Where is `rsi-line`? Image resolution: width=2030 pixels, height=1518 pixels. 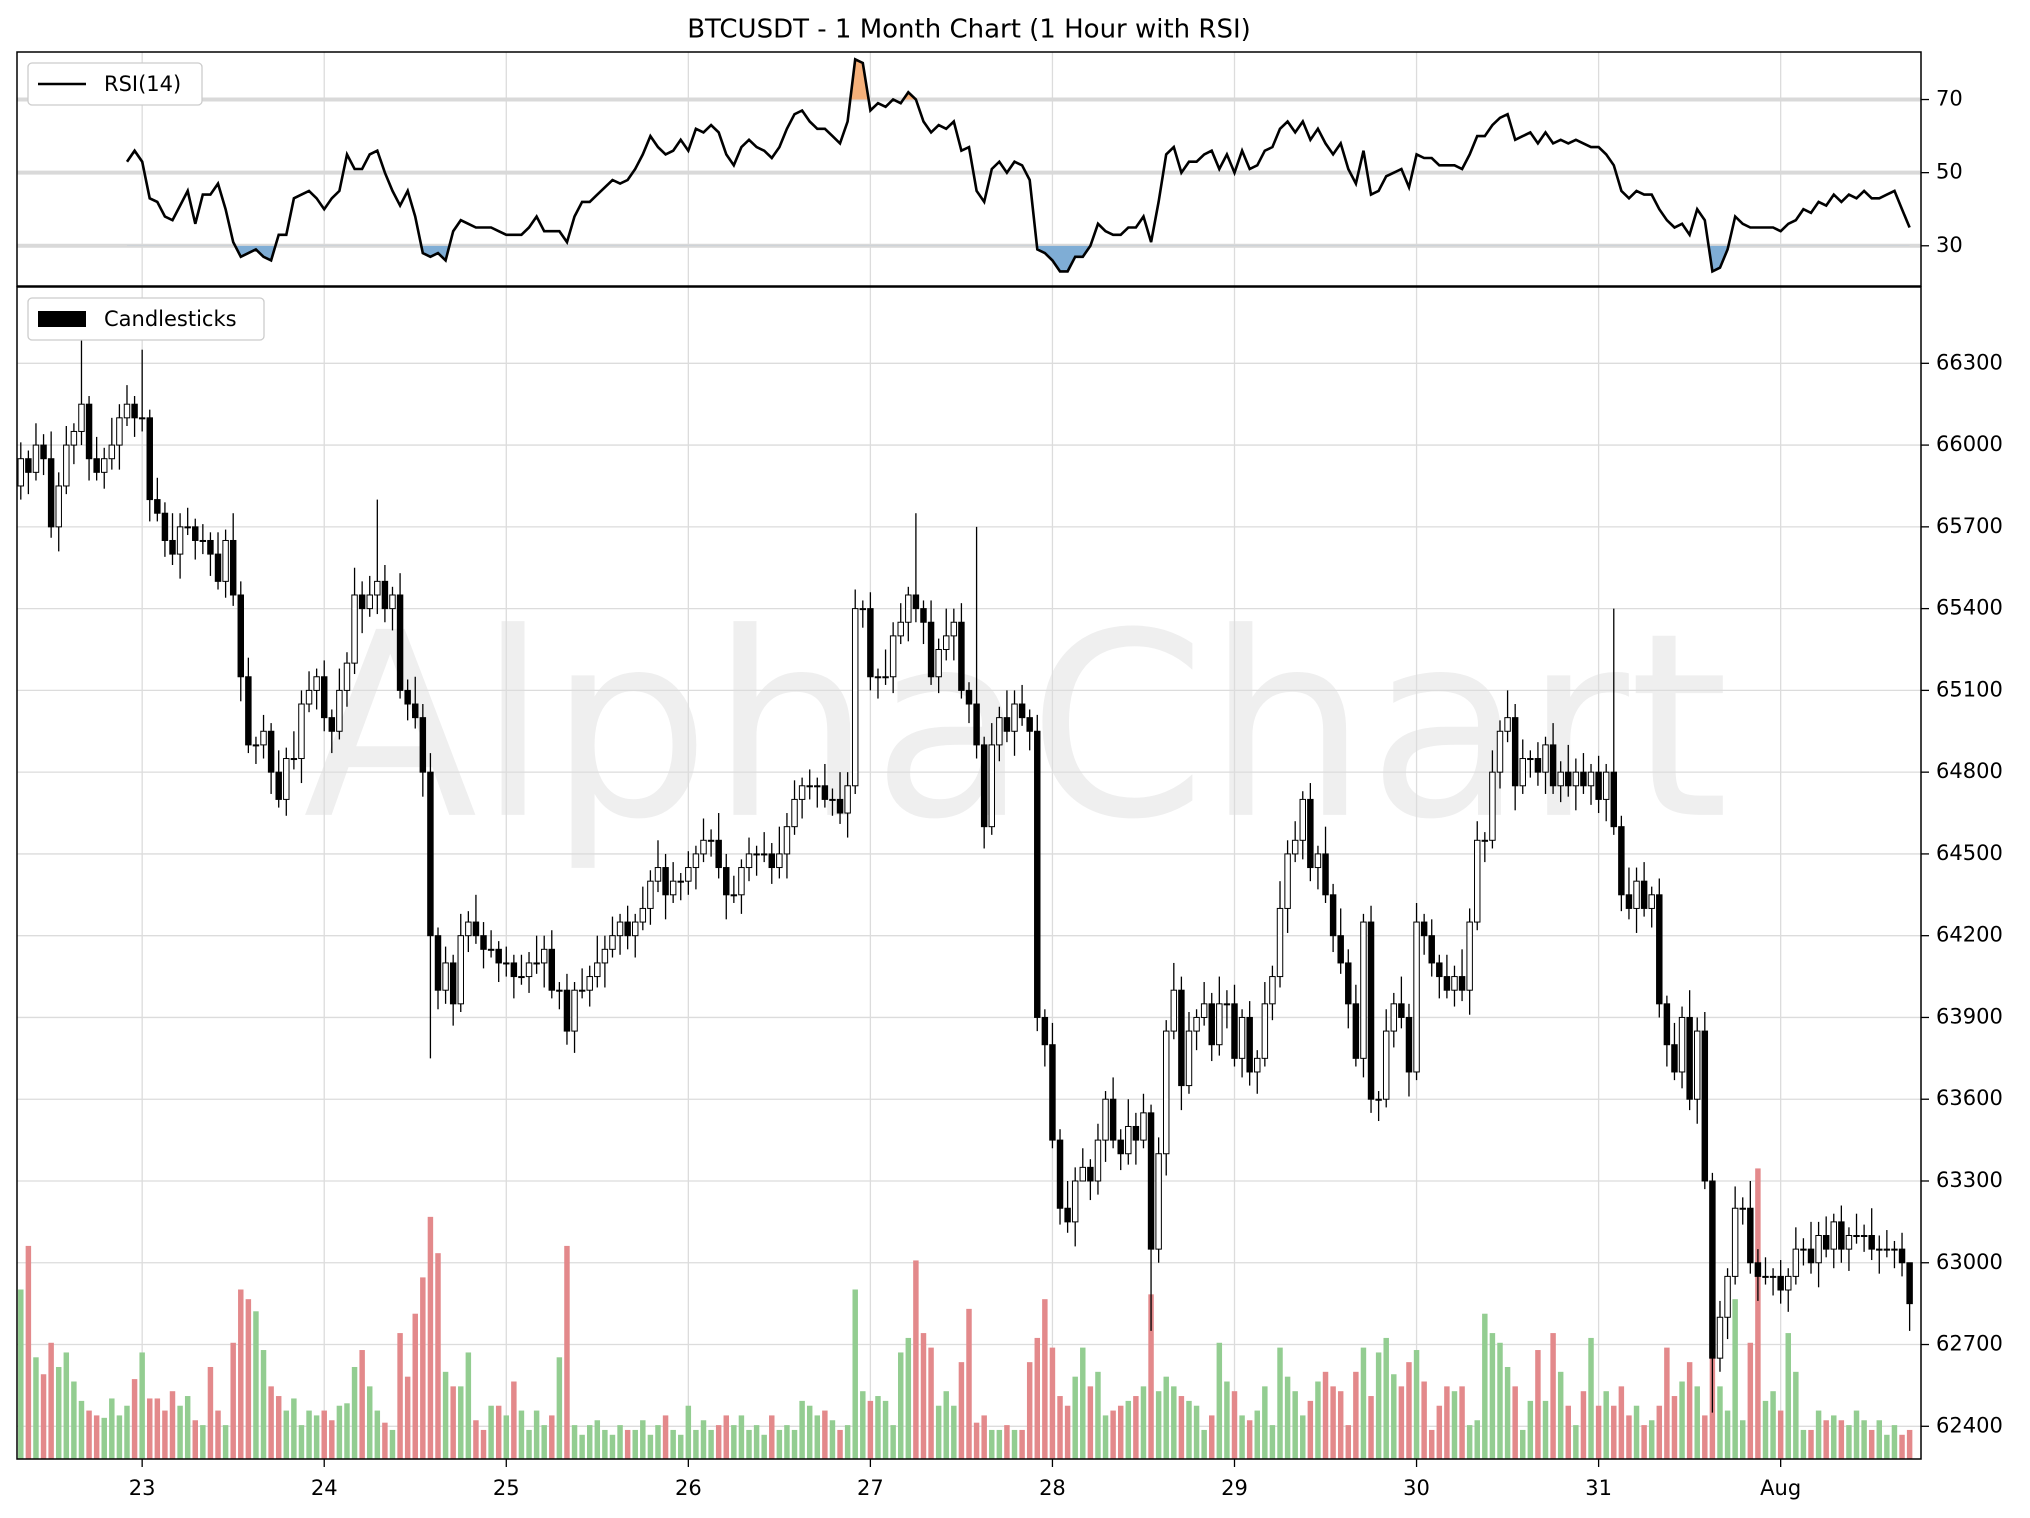
rsi-line is located at coordinates (1018, 165).